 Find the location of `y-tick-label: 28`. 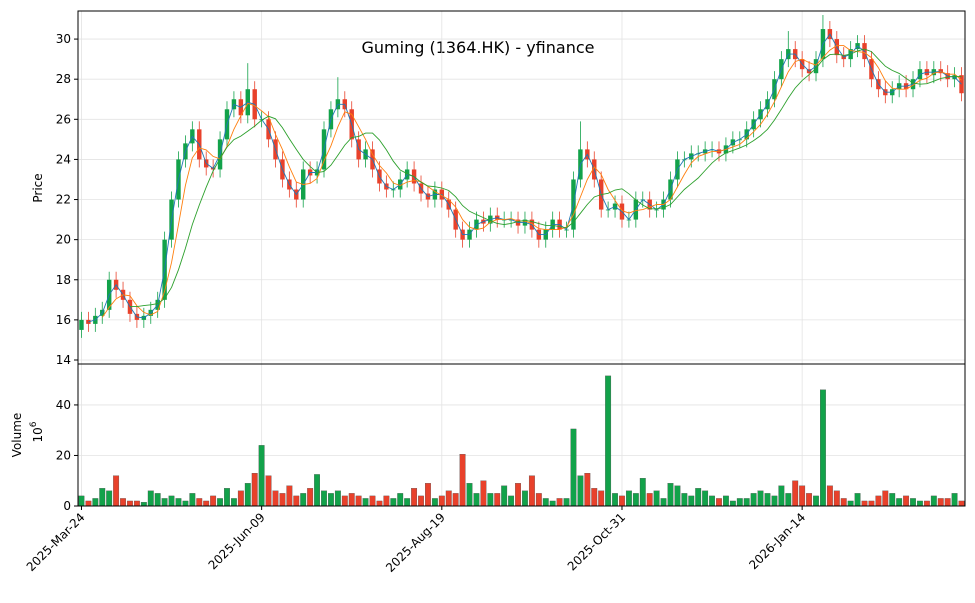

y-tick-label: 28 is located at coordinates (63, 79).